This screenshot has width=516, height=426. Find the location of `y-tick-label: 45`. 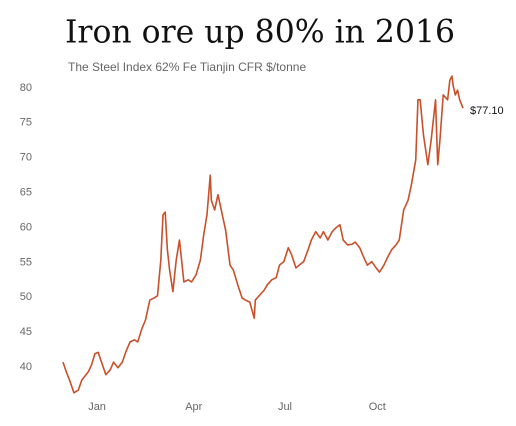

y-tick-label: 45 is located at coordinates (26, 332).